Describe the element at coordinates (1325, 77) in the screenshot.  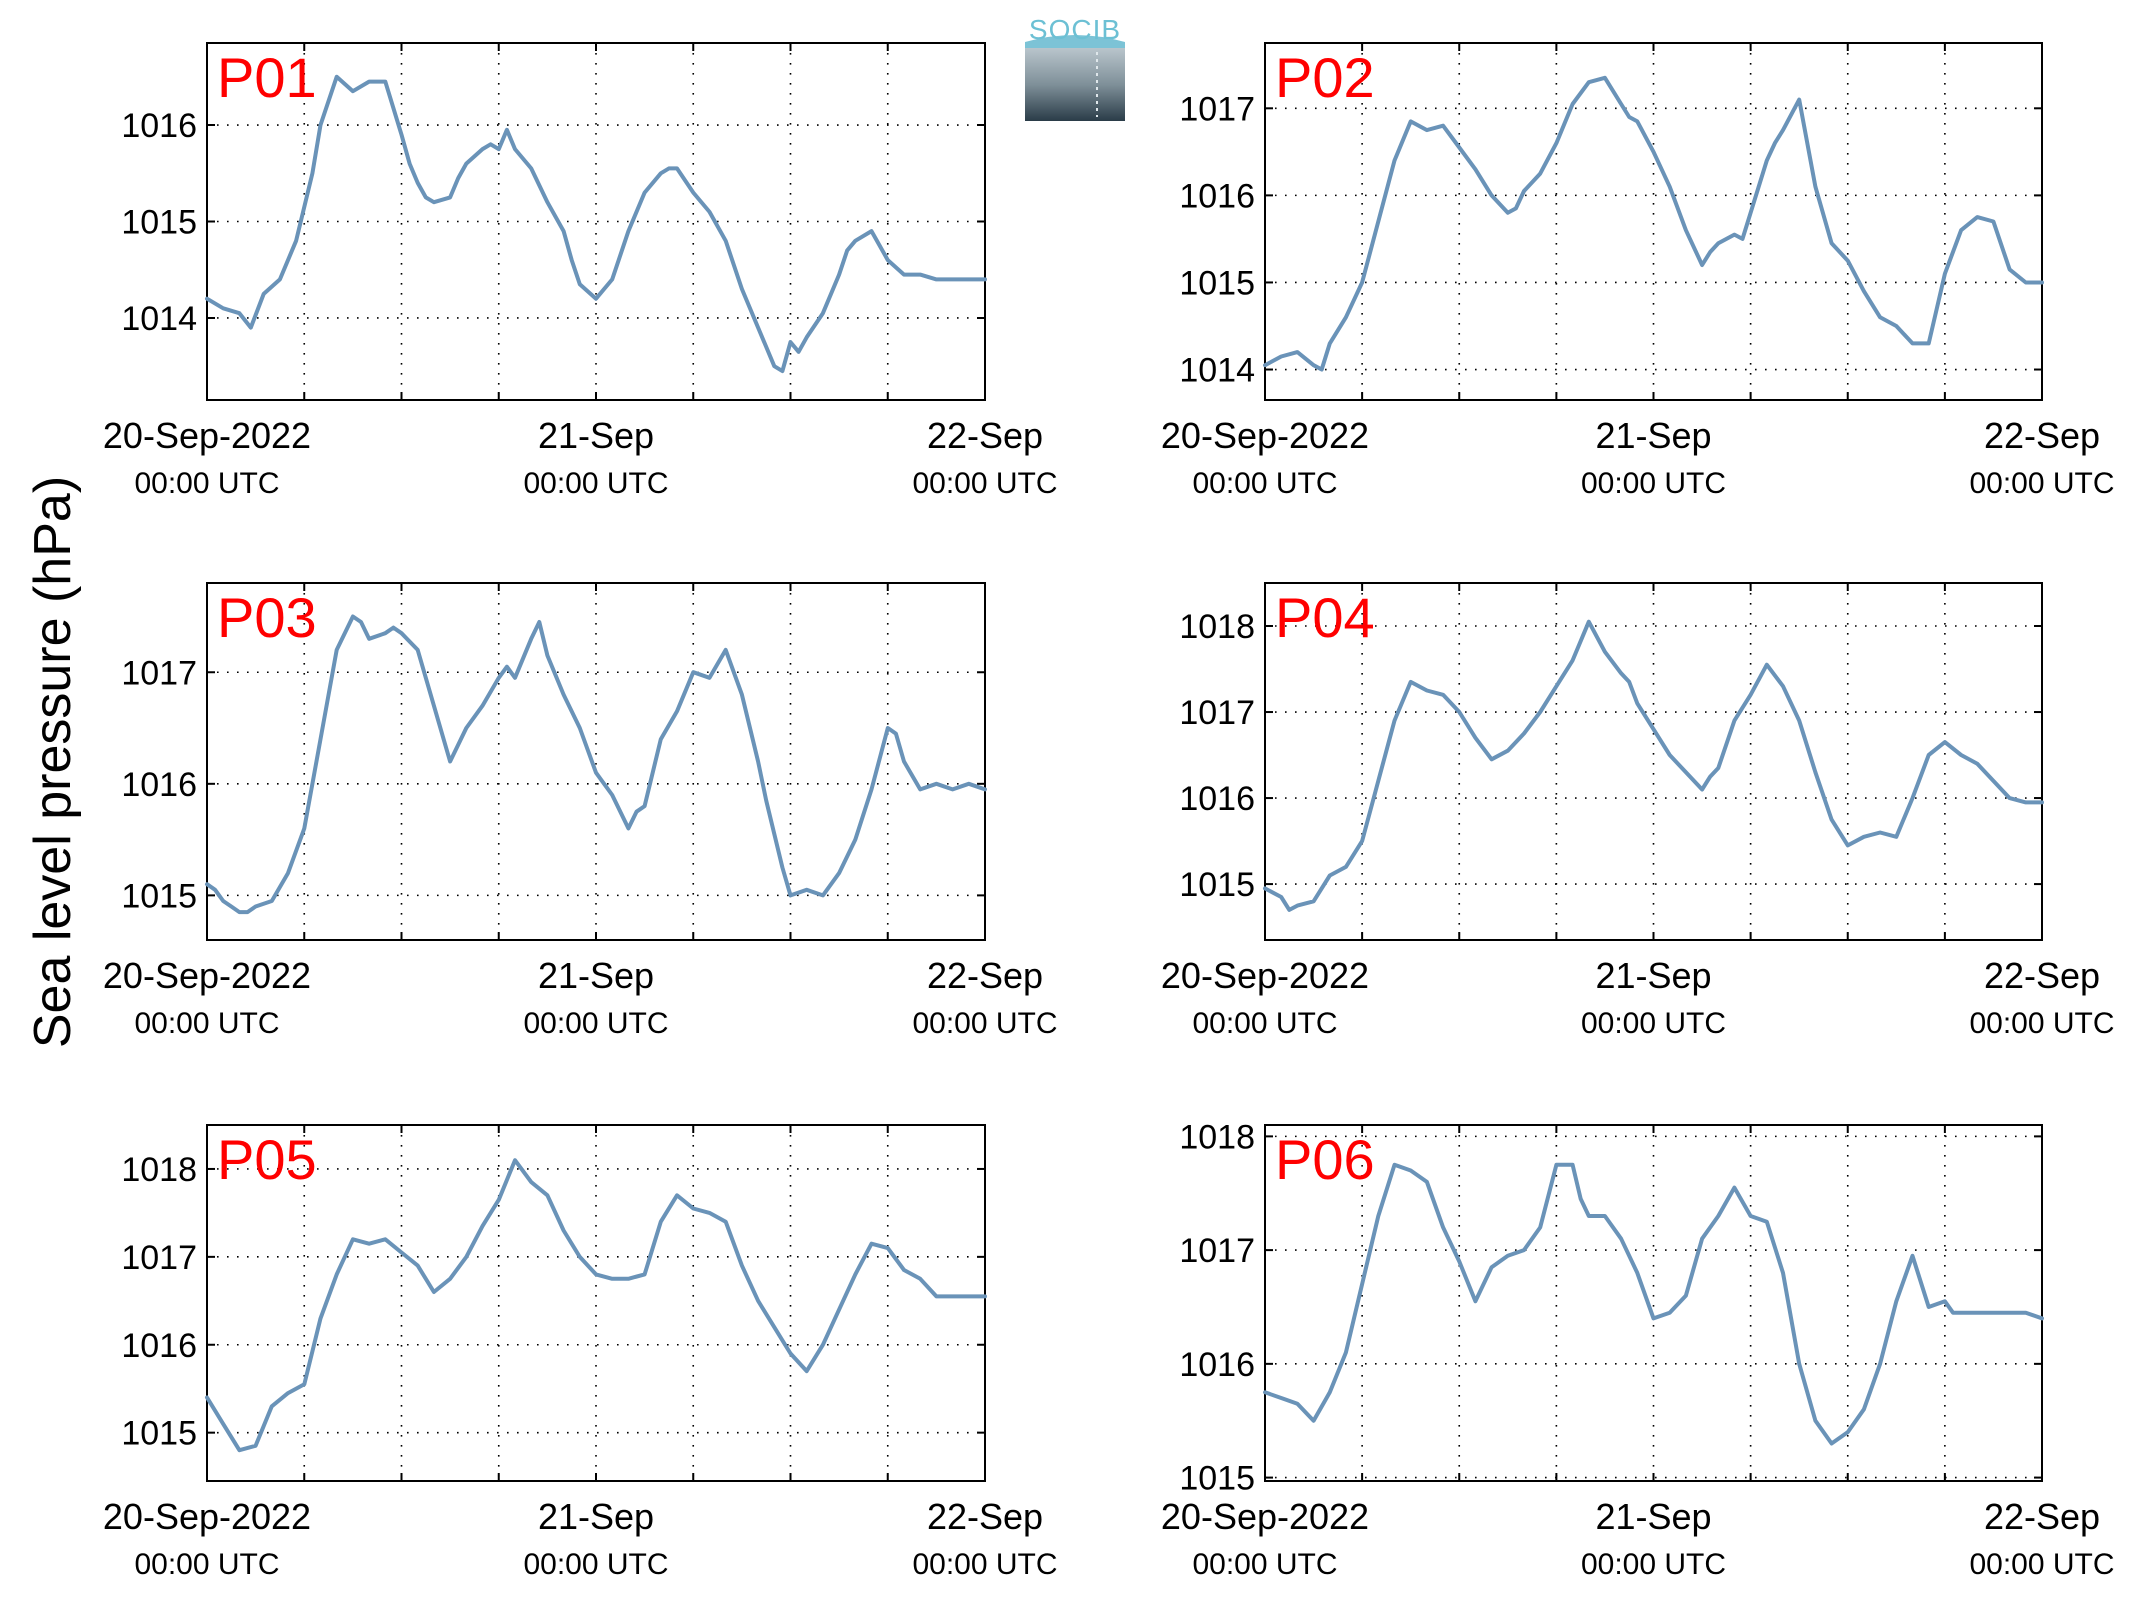
I see `panel-label: P02` at that location.